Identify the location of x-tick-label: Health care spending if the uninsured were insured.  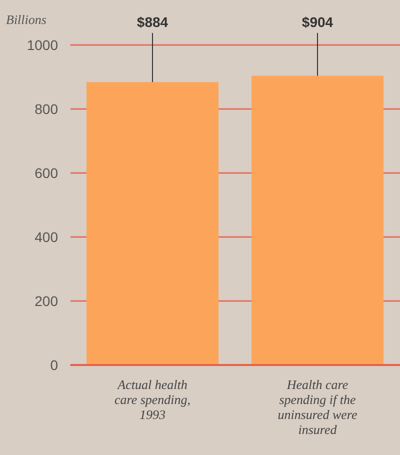
(318, 407).